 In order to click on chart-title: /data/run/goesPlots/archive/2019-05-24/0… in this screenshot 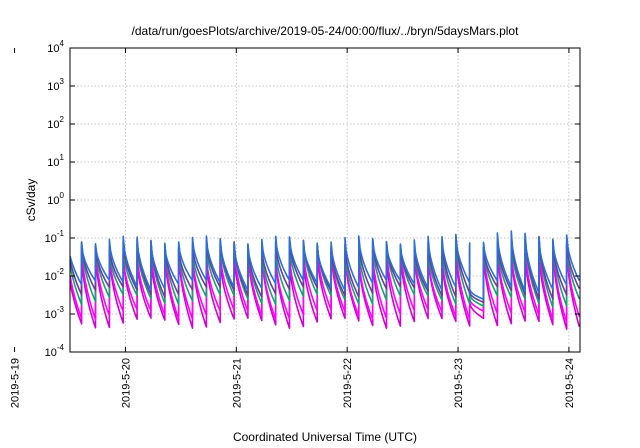, I will do `click(326, 31)`.